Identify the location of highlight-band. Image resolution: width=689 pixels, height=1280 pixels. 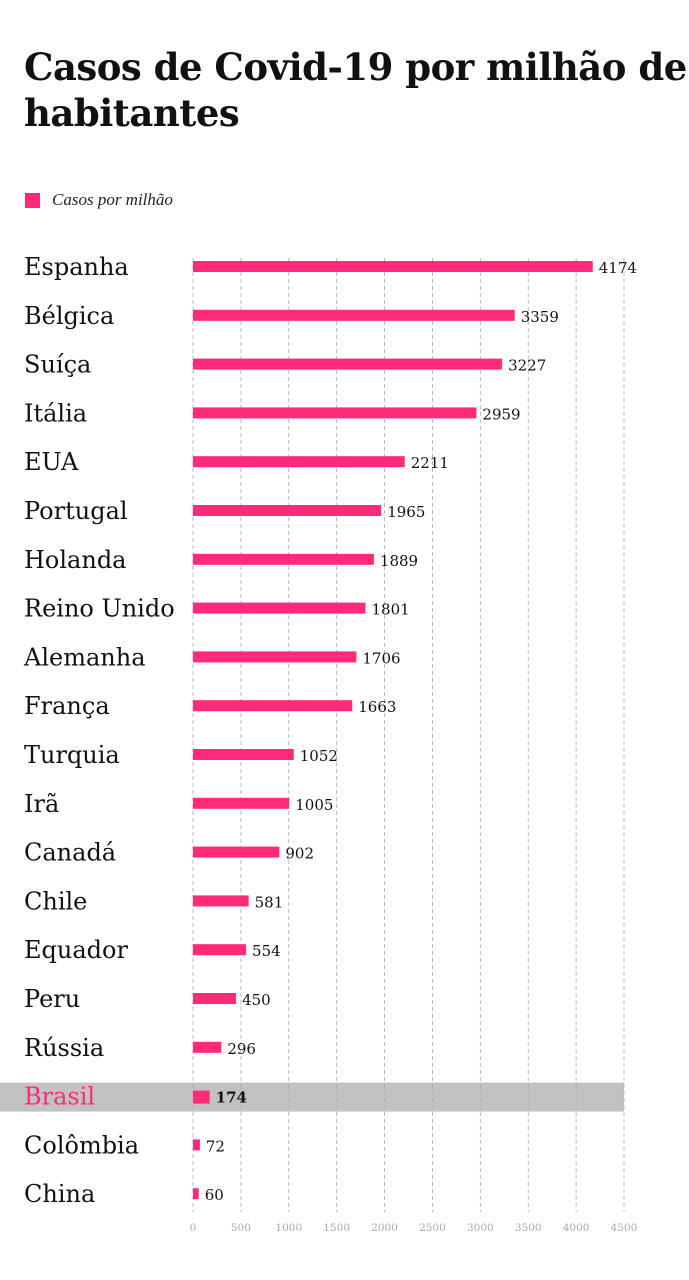
(312, 1097).